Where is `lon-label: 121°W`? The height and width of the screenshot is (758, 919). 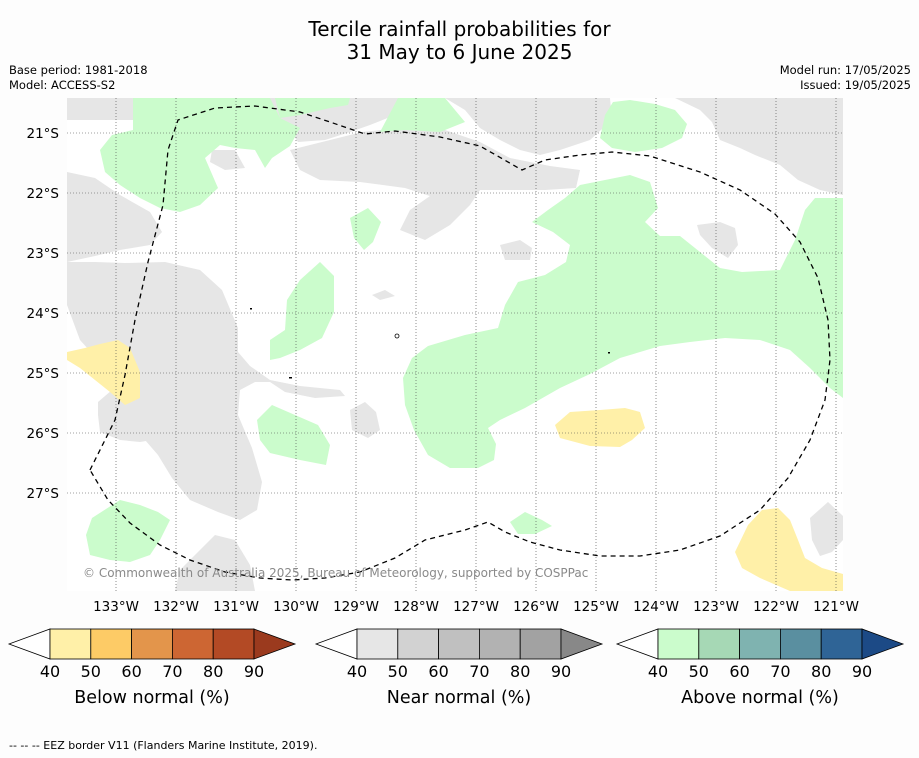 lon-label: 121°W is located at coordinates (836, 607).